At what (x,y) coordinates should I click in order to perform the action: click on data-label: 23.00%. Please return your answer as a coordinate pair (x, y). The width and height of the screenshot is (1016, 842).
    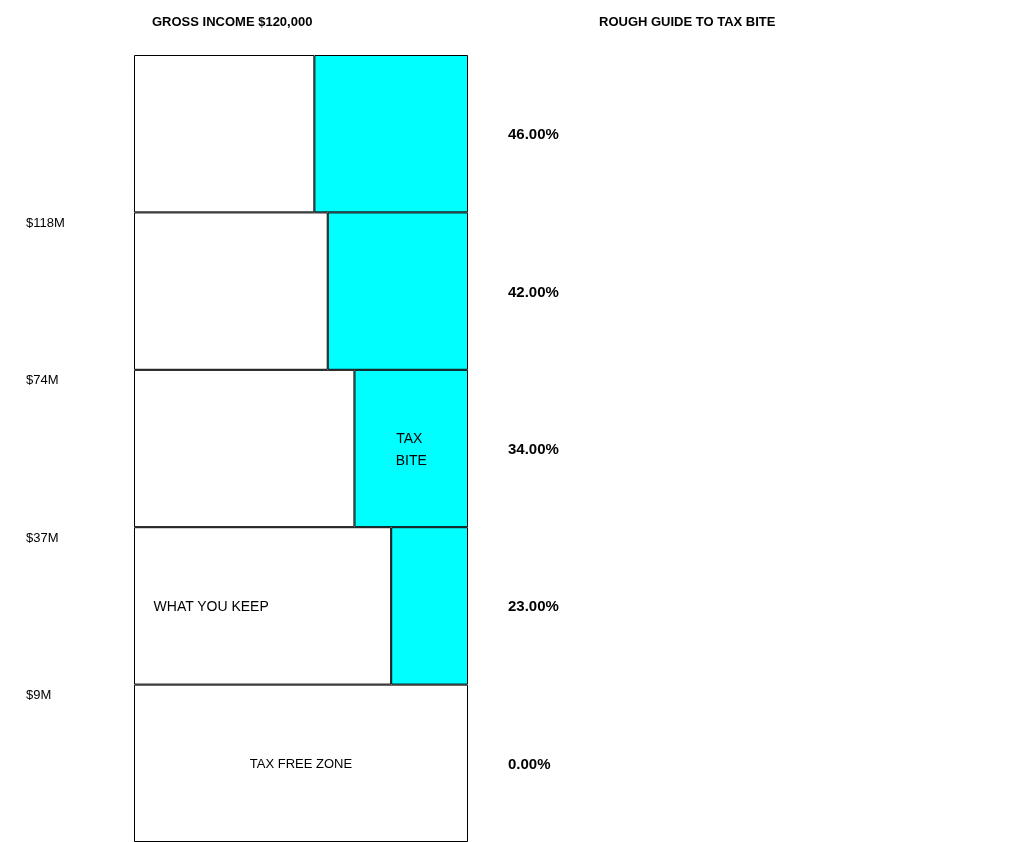
    Looking at the image, I should click on (533, 606).